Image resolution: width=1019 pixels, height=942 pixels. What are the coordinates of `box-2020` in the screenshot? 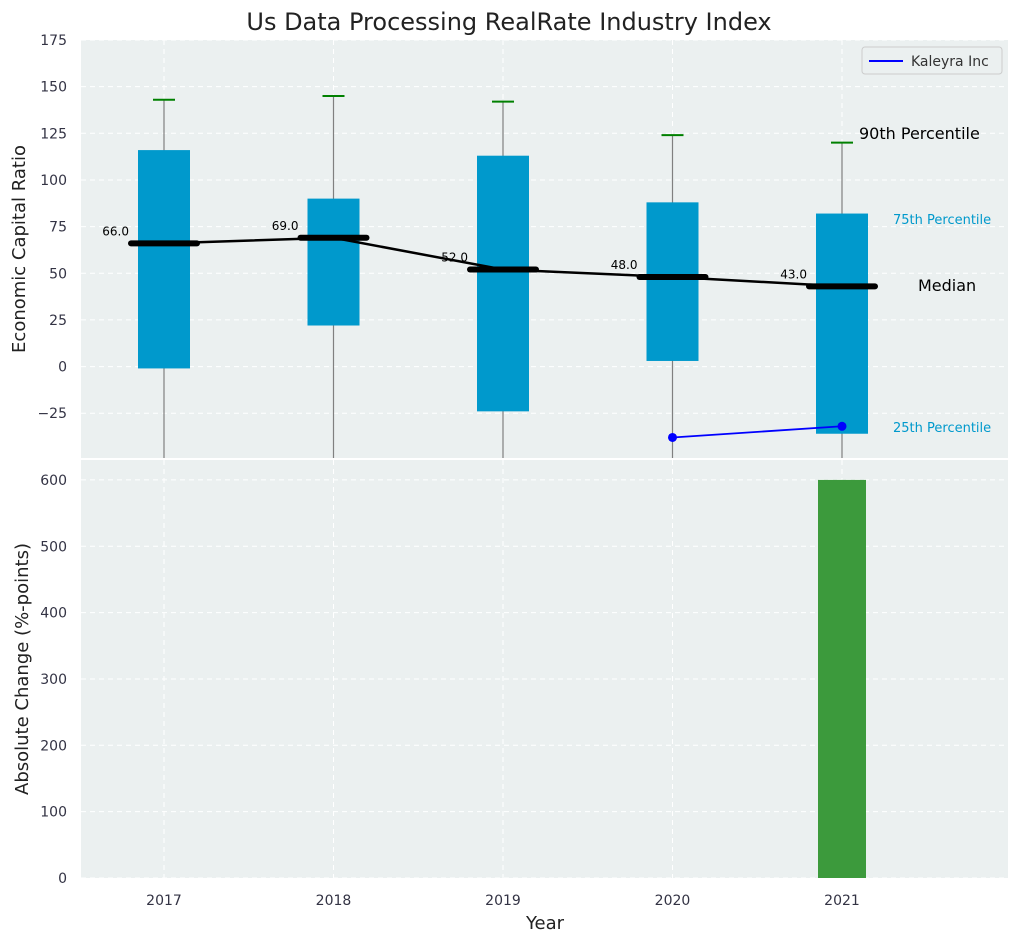 It's located at (672, 281).